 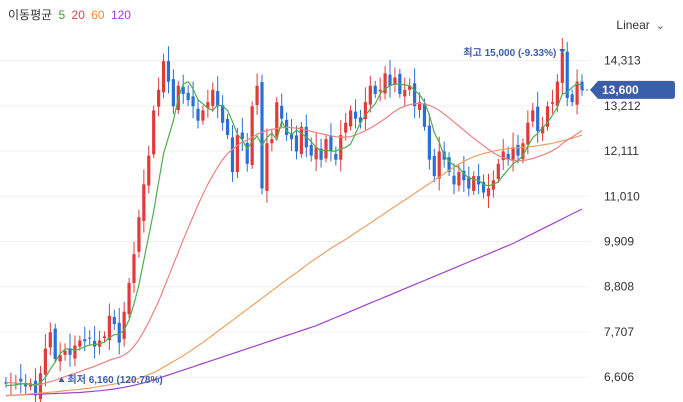 What do you see at coordinates (509, 52) in the screenshot?
I see `high-note: 최고 15,000 (-9.33%)` at bounding box center [509, 52].